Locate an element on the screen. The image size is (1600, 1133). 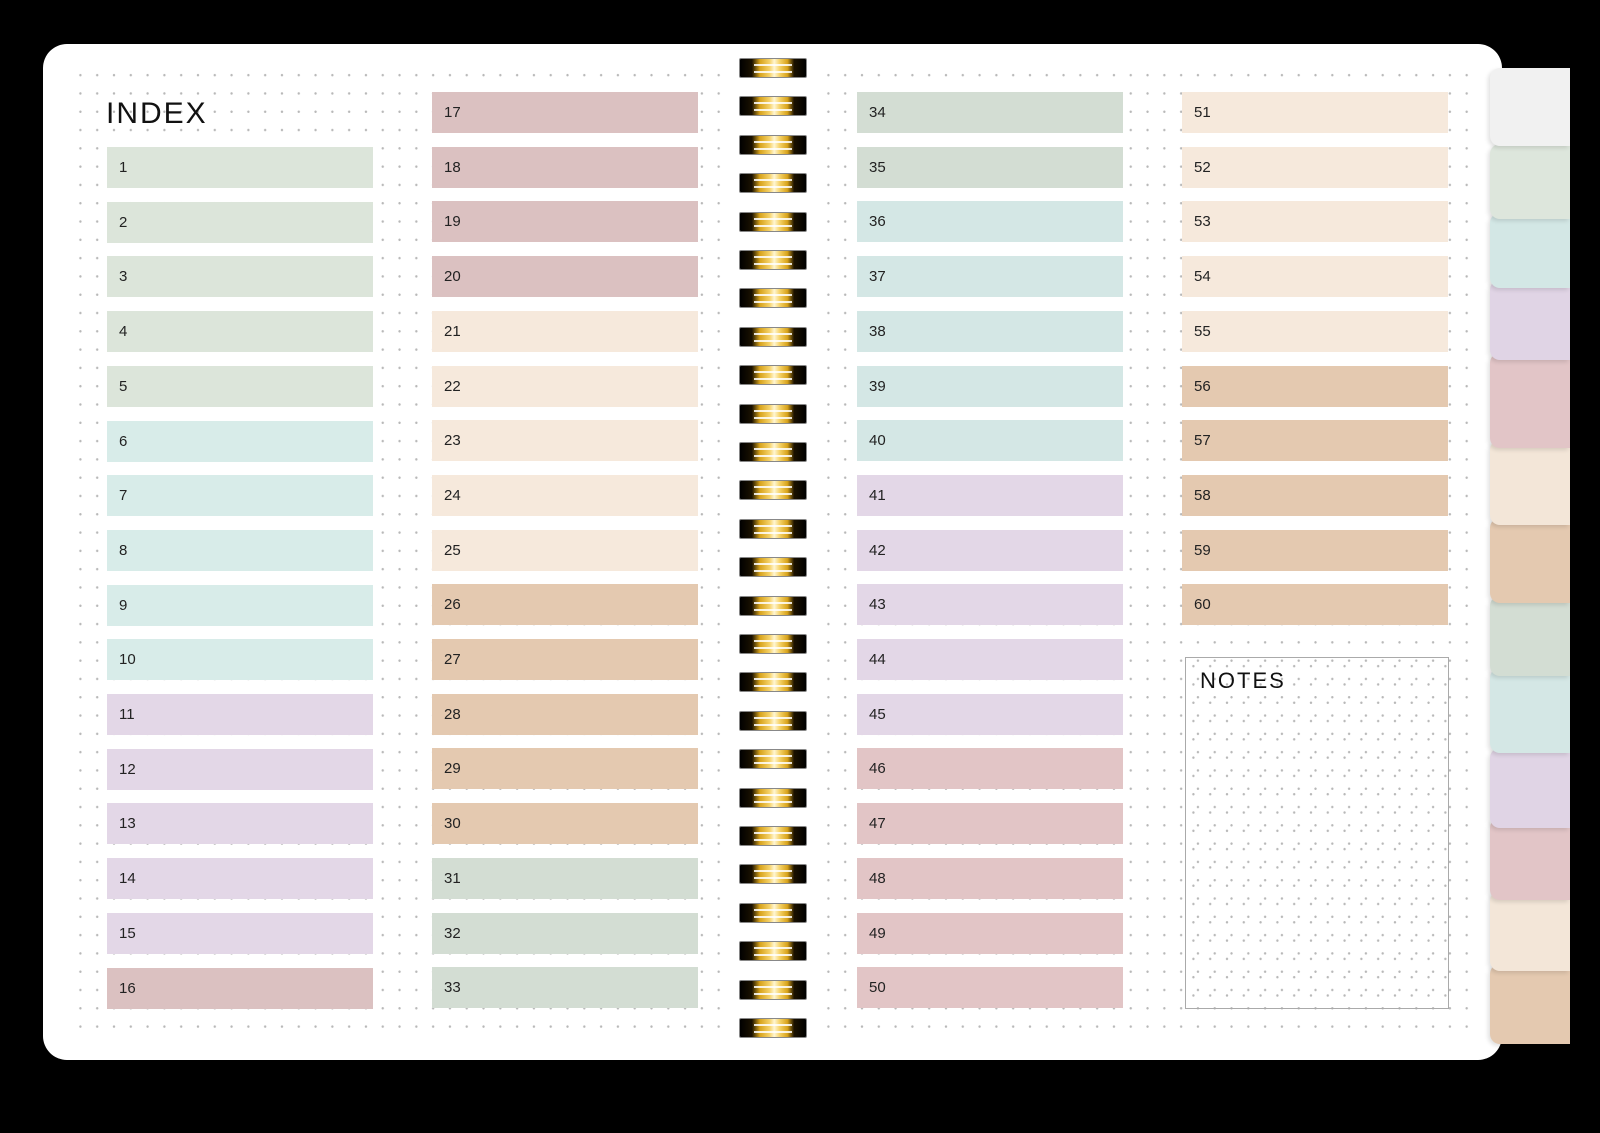
index-entry-55: 55 is located at coordinates (1315, 331).